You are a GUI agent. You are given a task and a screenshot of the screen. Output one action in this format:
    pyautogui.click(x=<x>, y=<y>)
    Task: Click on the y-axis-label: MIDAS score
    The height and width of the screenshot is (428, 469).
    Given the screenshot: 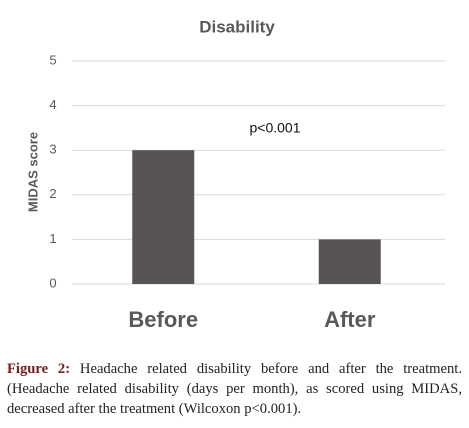 What is the action you would take?
    pyautogui.click(x=32, y=172)
    